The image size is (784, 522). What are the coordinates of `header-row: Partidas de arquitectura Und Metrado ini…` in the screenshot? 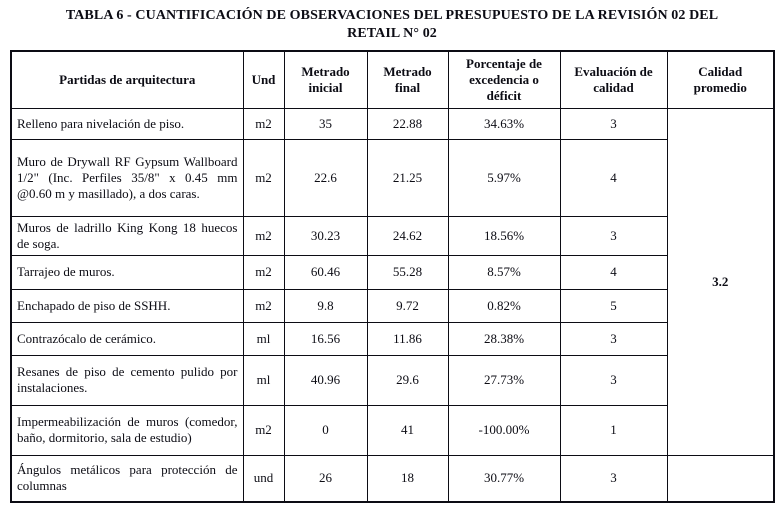 It's located at (392, 79).